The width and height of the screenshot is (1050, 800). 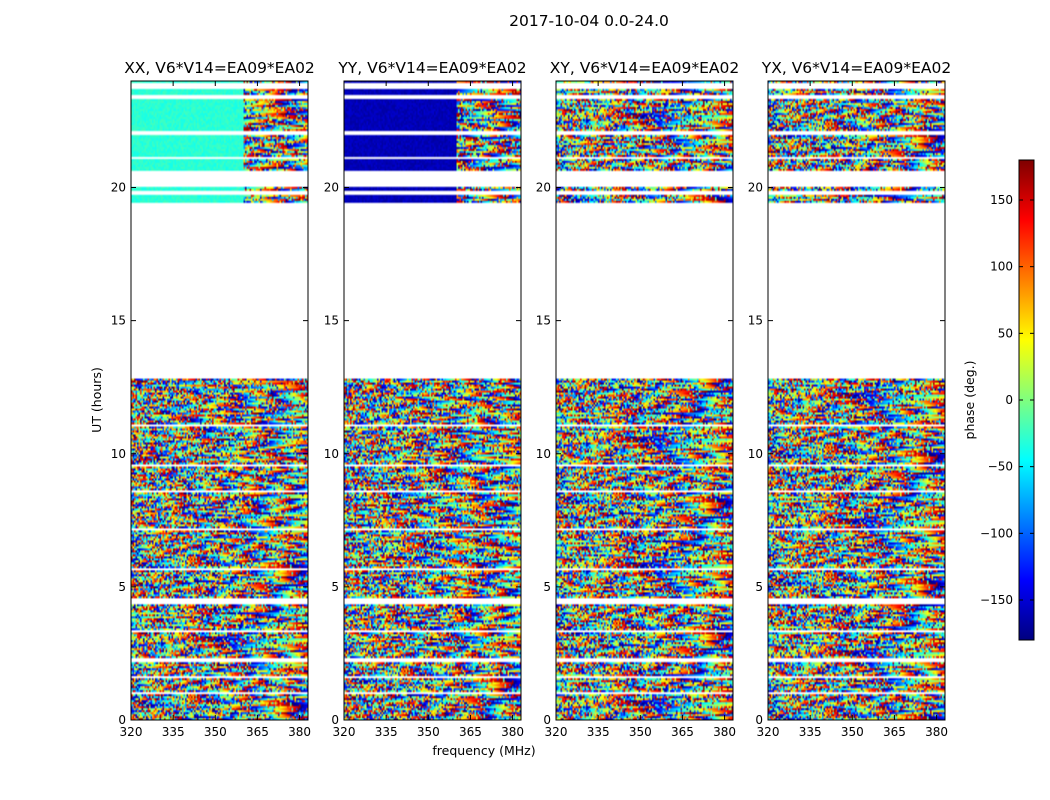 I want to click on colorbar-tick-label: 50, so click(x=1005, y=333).